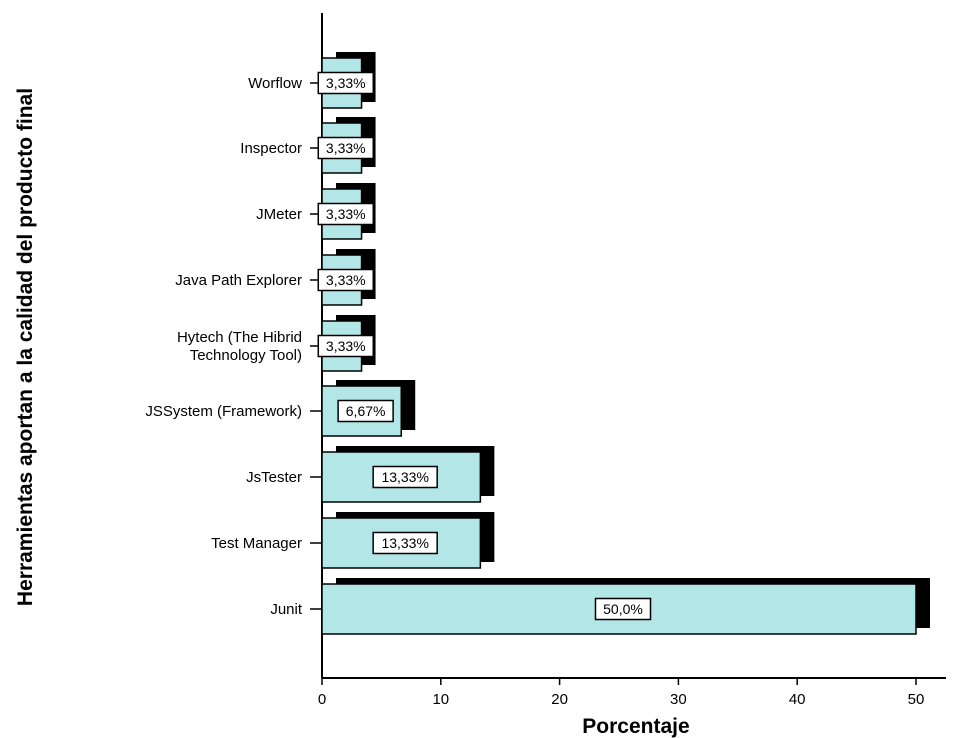 This screenshot has height=738, width=959. I want to click on x-axis-label: Porcentaje, so click(635, 726).